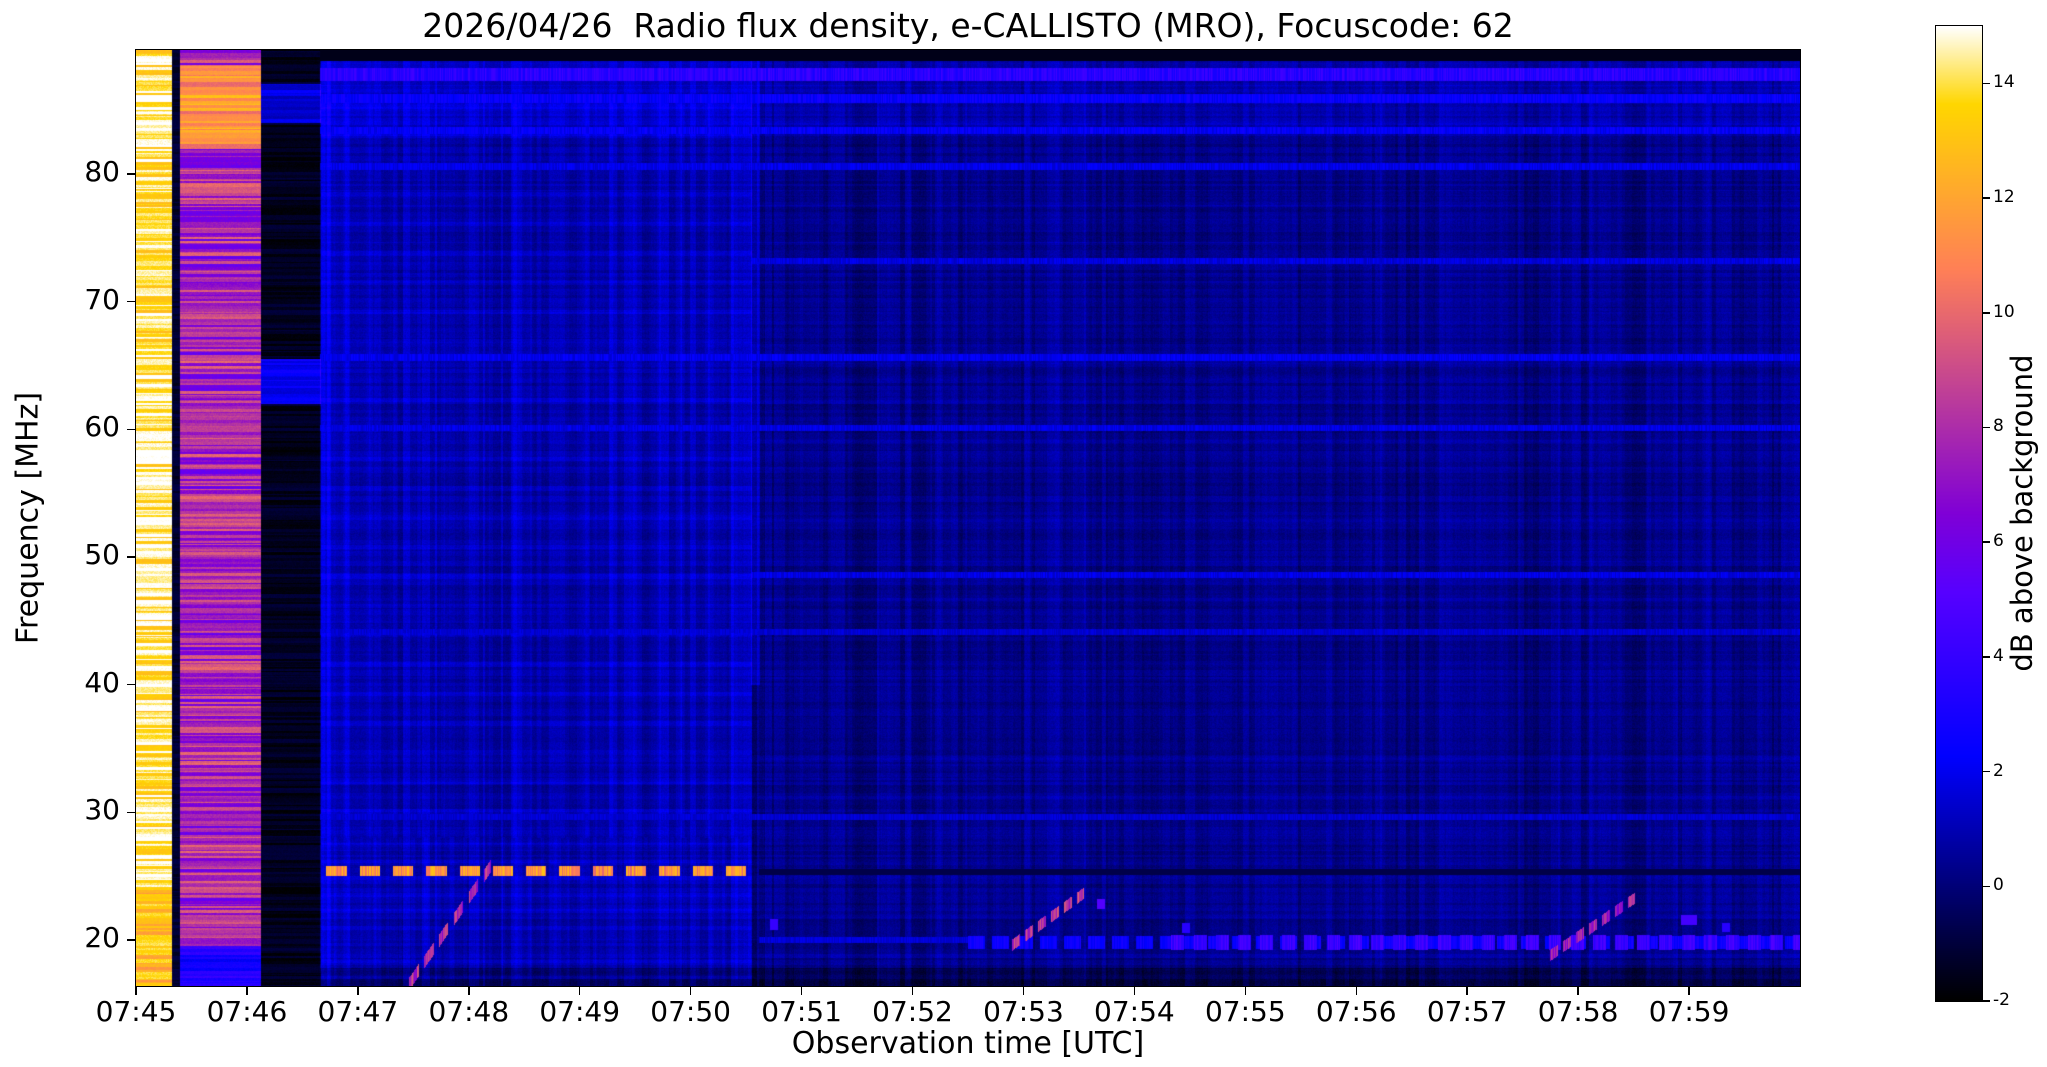  Describe the element at coordinates (1245, 1011) in the screenshot. I see `x-tick-label: 07:55` at that location.